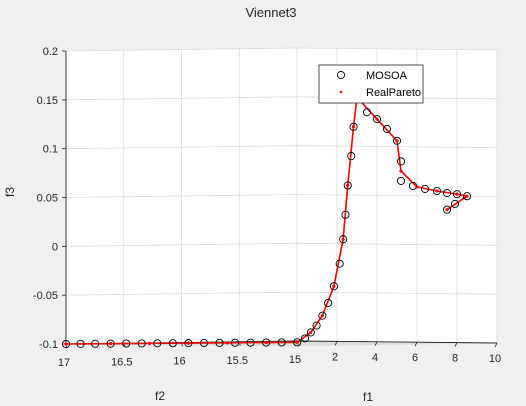 The height and width of the screenshot is (406, 526). I want to click on x-tick-label-3: 8, so click(455, 359).